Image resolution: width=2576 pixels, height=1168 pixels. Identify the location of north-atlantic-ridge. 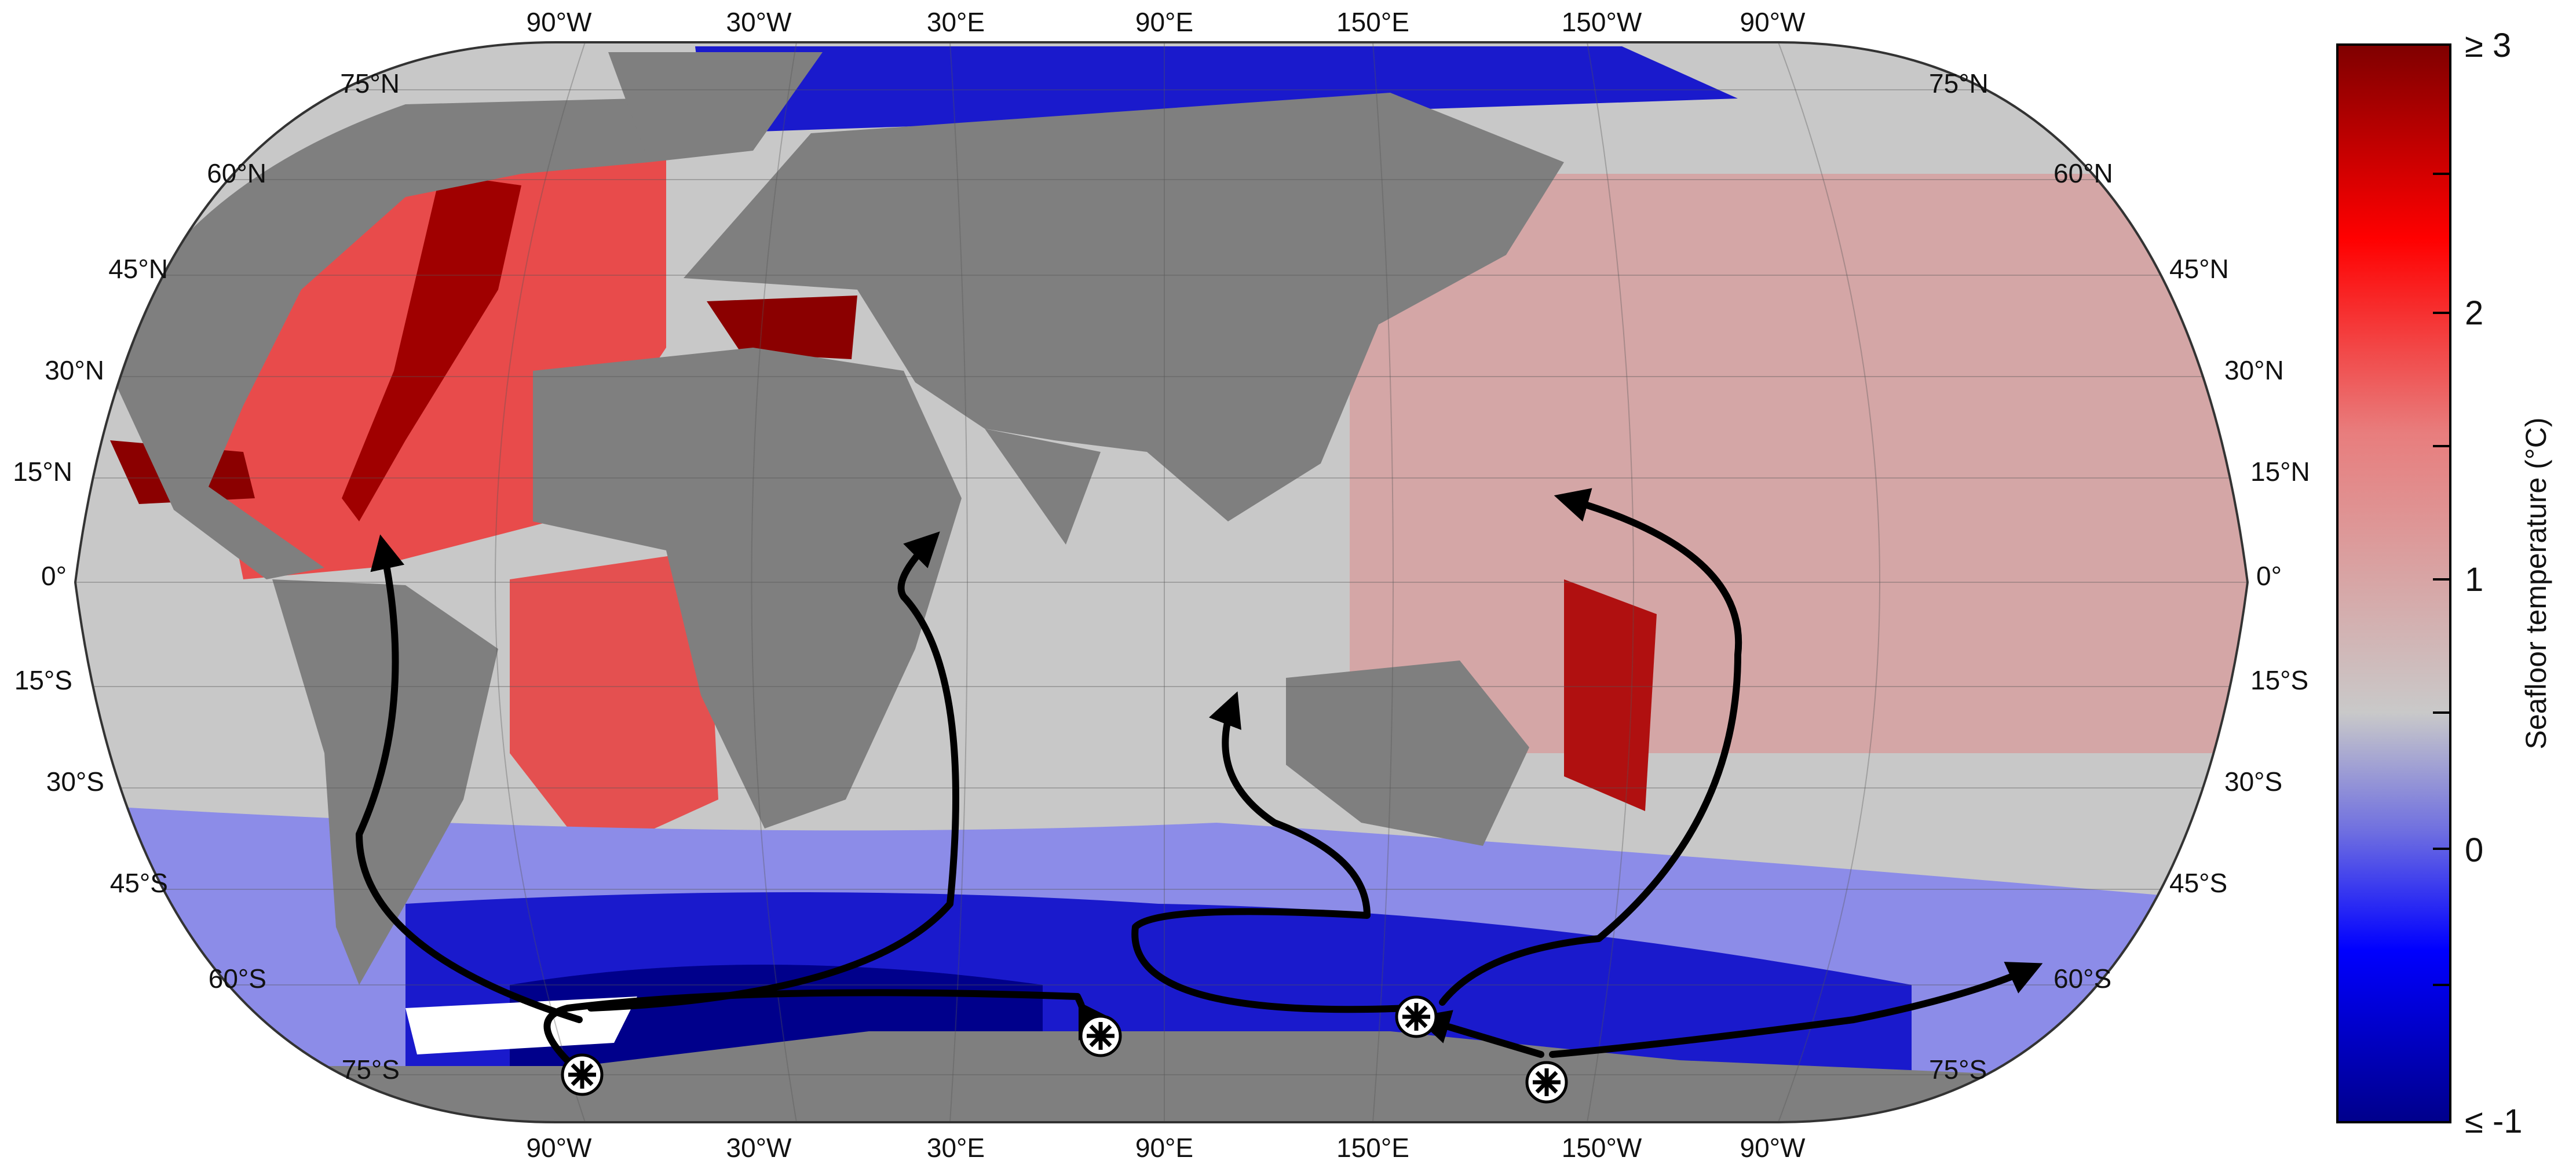
(431, 348).